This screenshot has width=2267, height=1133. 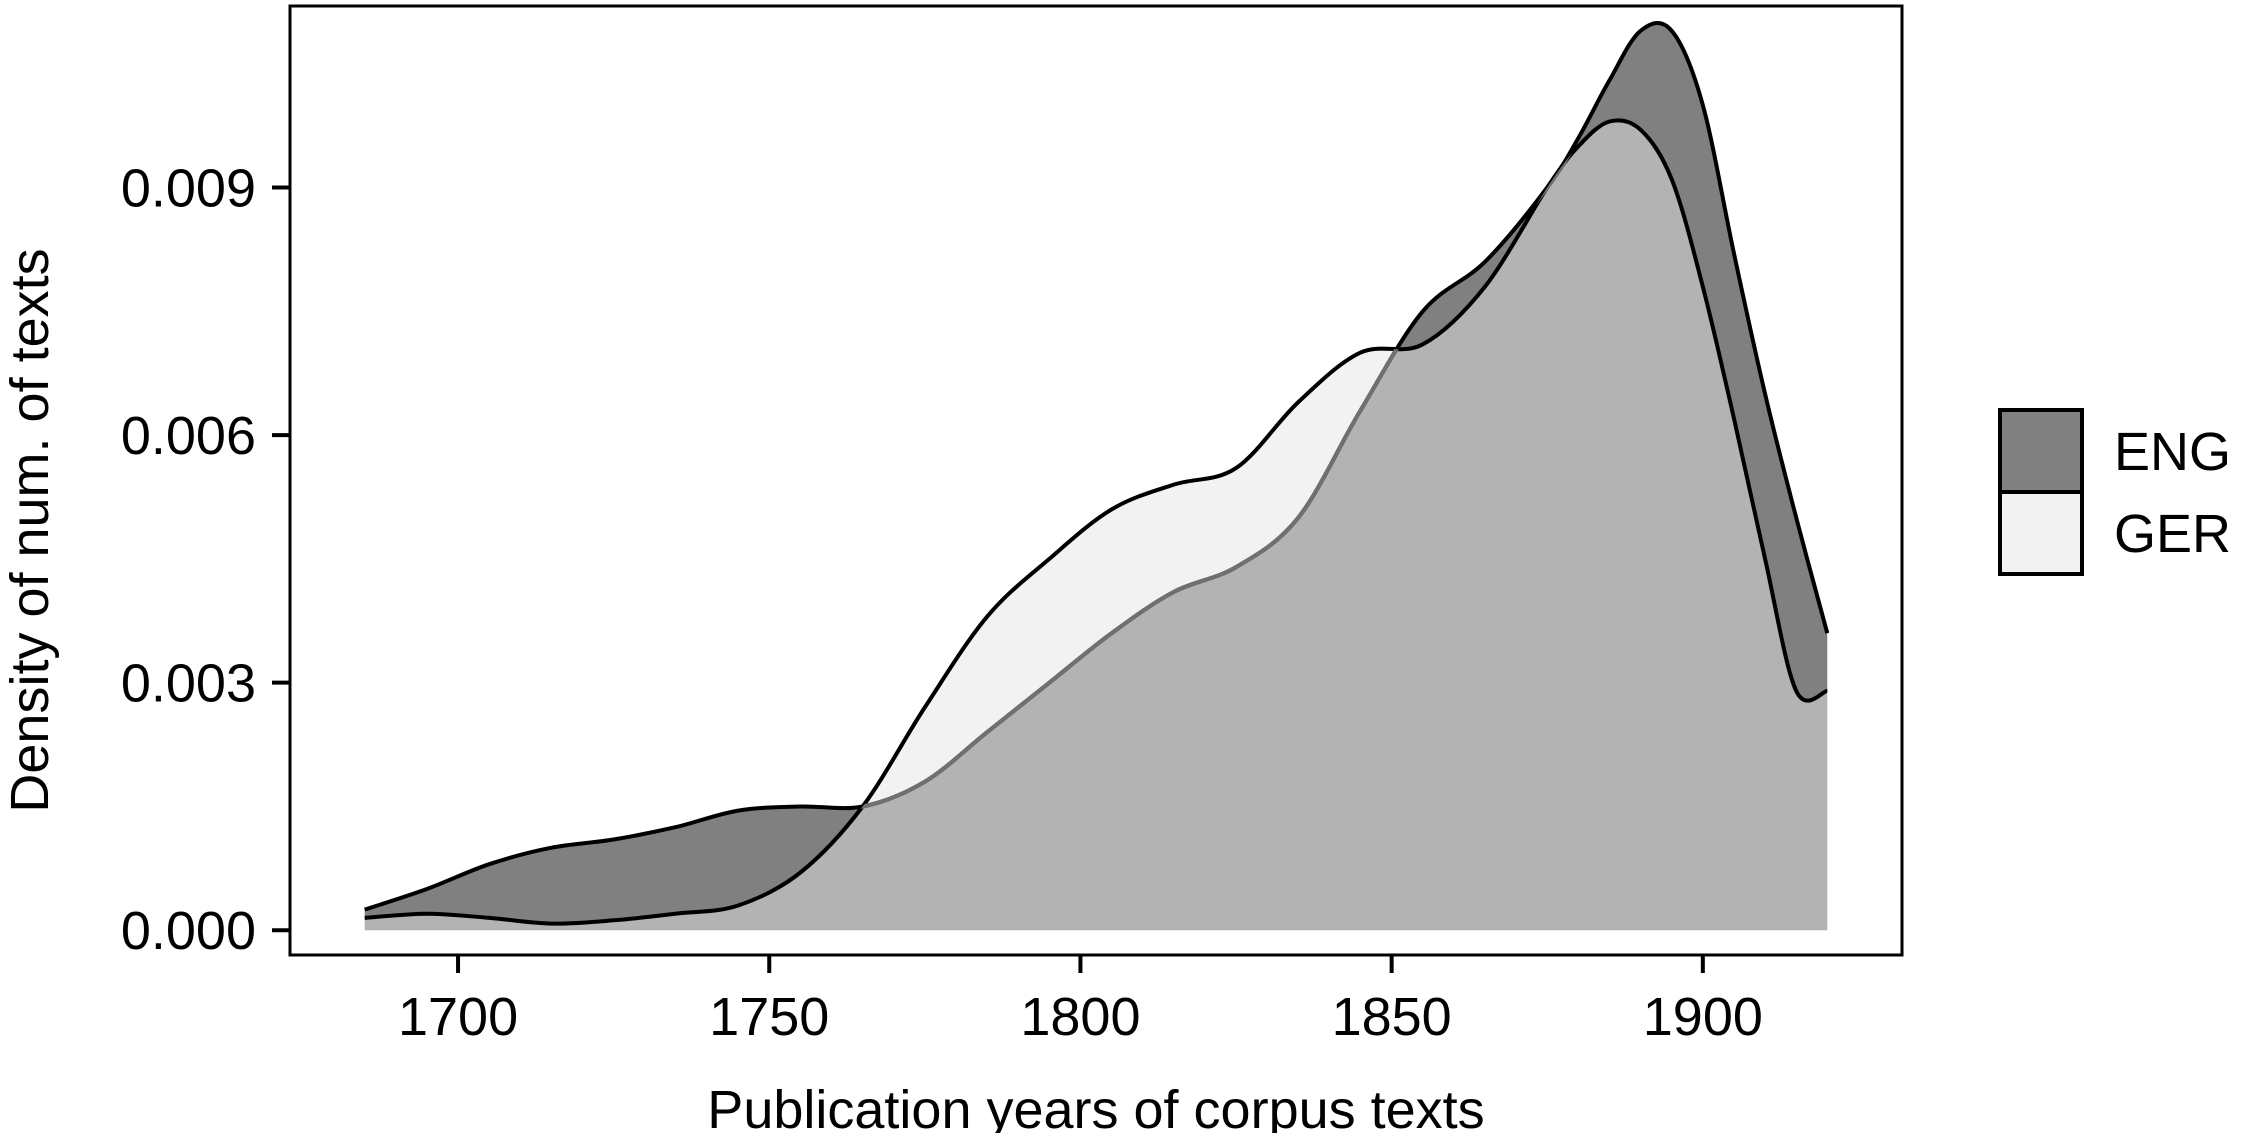 What do you see at coordinates (188, 931) in the screenshot?
I see `y-tick-label: 0.000` at bounding box center [188, 931].